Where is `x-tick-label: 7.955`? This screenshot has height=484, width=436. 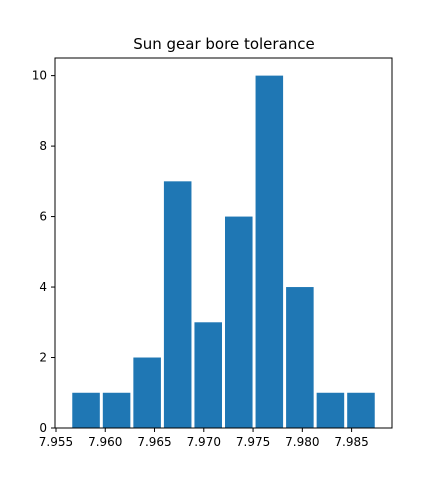 x-tick-label: 7.955 is located at coordinates (56, 442).